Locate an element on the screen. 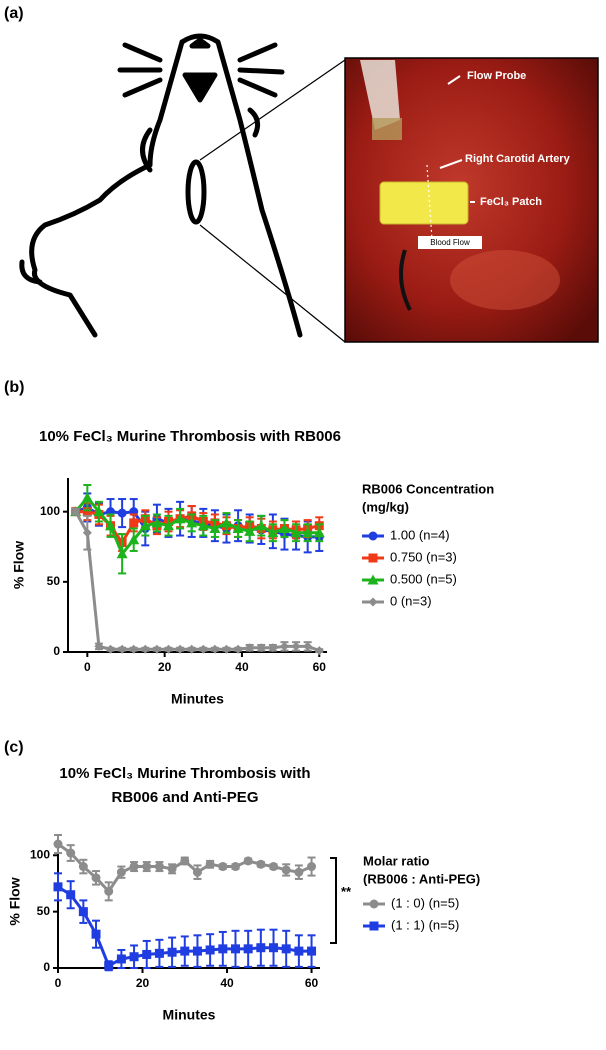 The width and height of the screenshot is (606, 1050). photo-label: Right Carotid Artery is located at coordinates (518, 159).